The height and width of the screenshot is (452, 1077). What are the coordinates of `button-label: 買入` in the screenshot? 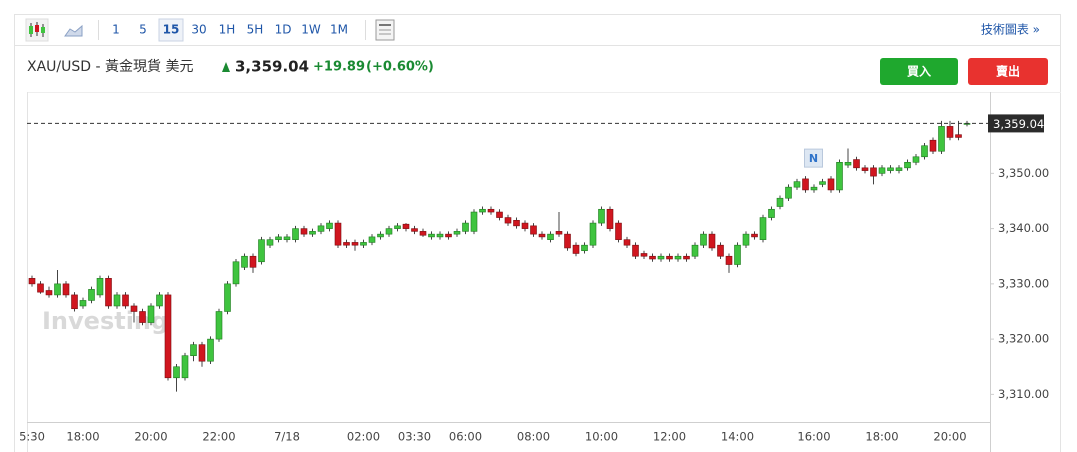 It's located at (919, 72).